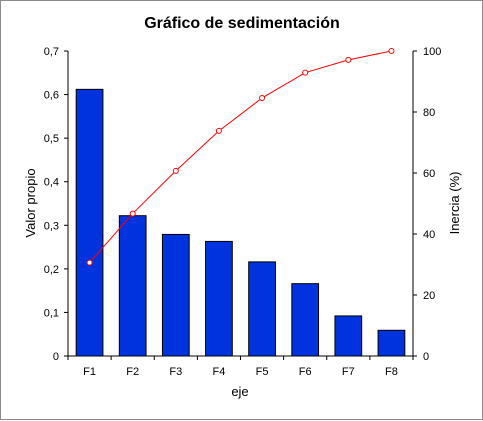 The height and width of the screenshot is (421, 483). What do you see at coordinates (242, 23) in the screenshot?
I see `chart-title: Gráfico de sedimentación` at bounding box center [242, 23].